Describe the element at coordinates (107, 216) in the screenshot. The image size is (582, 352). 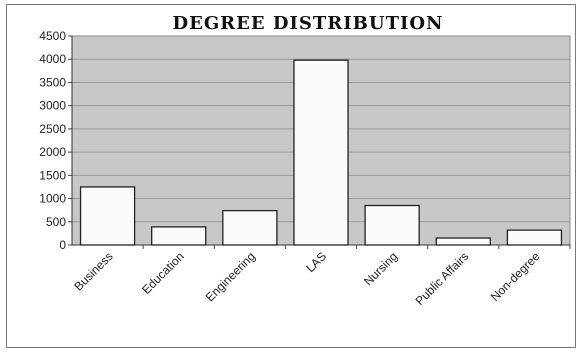
I see `bar-business` at that location.